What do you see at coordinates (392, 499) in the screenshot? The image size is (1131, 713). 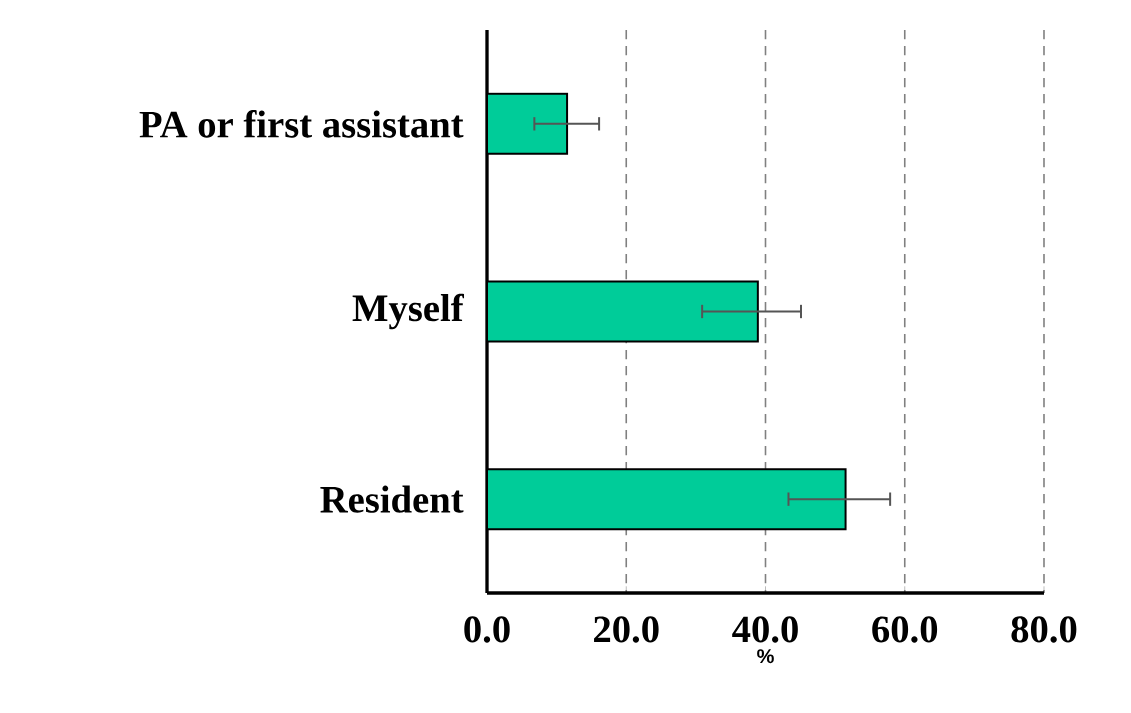 I see `y-tick-label: Resident` at bounding box center [392, 499].